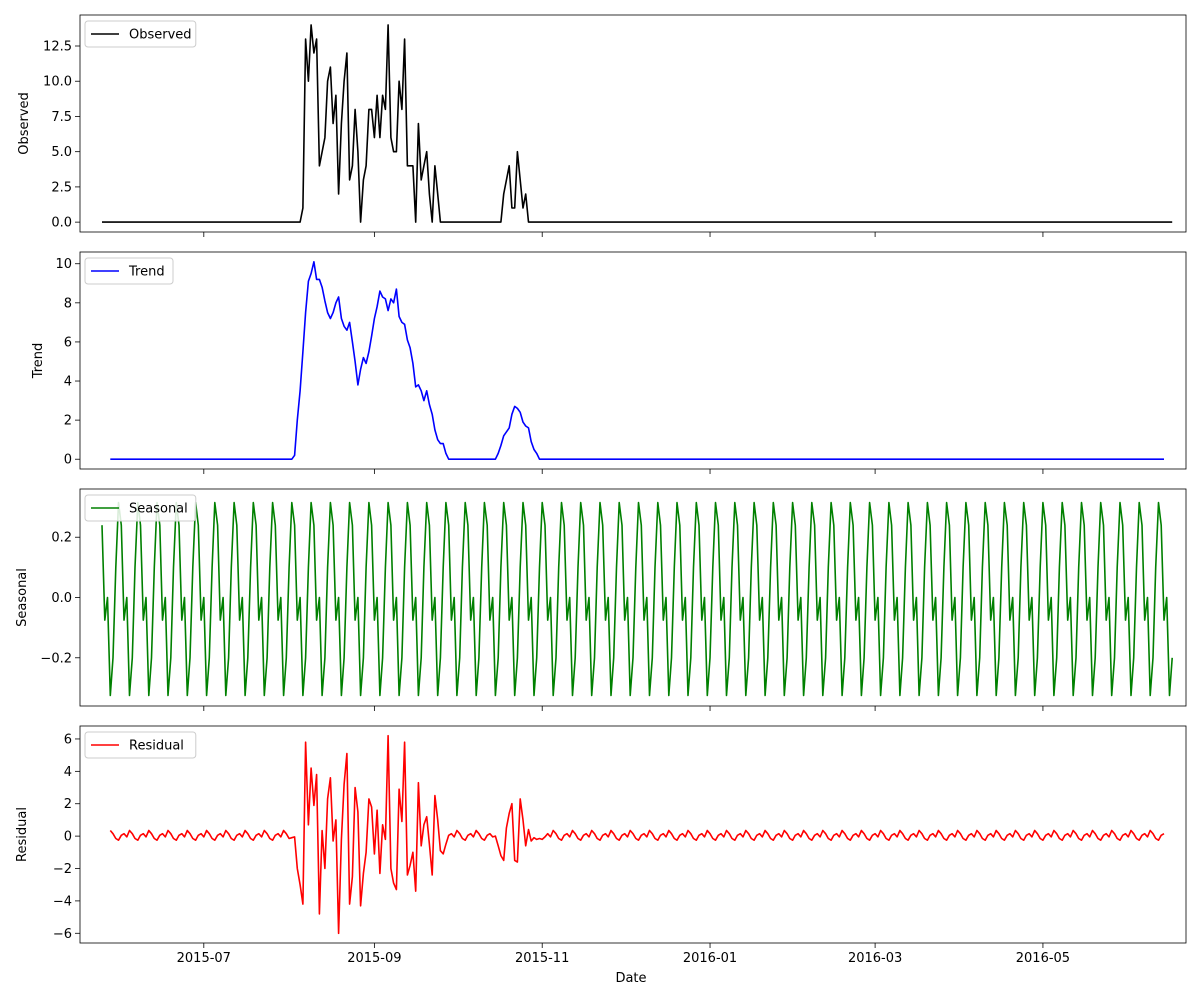 This screenshot has width=1200, height=1004. What do you see at coordinates (61, 152) in the screenshot?
I see `observed-y-tick-label: 5.0` at bounding box center [61, 152].